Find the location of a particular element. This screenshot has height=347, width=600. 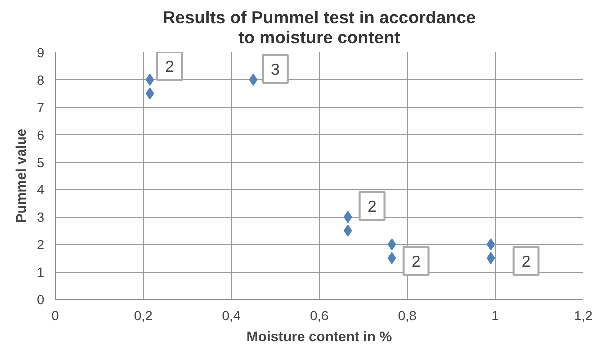

y-tick-label: 2 is located at coordinates (41, 245).